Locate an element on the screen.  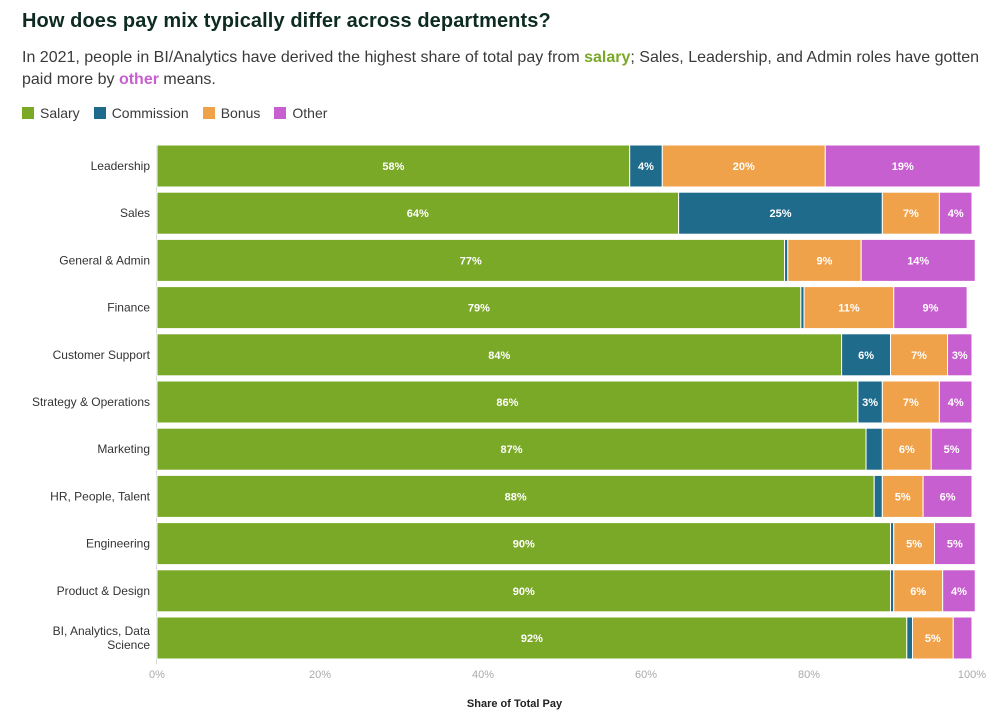
data-label-strategy-operations-salary: 86% is located at coordinates (507, 403).